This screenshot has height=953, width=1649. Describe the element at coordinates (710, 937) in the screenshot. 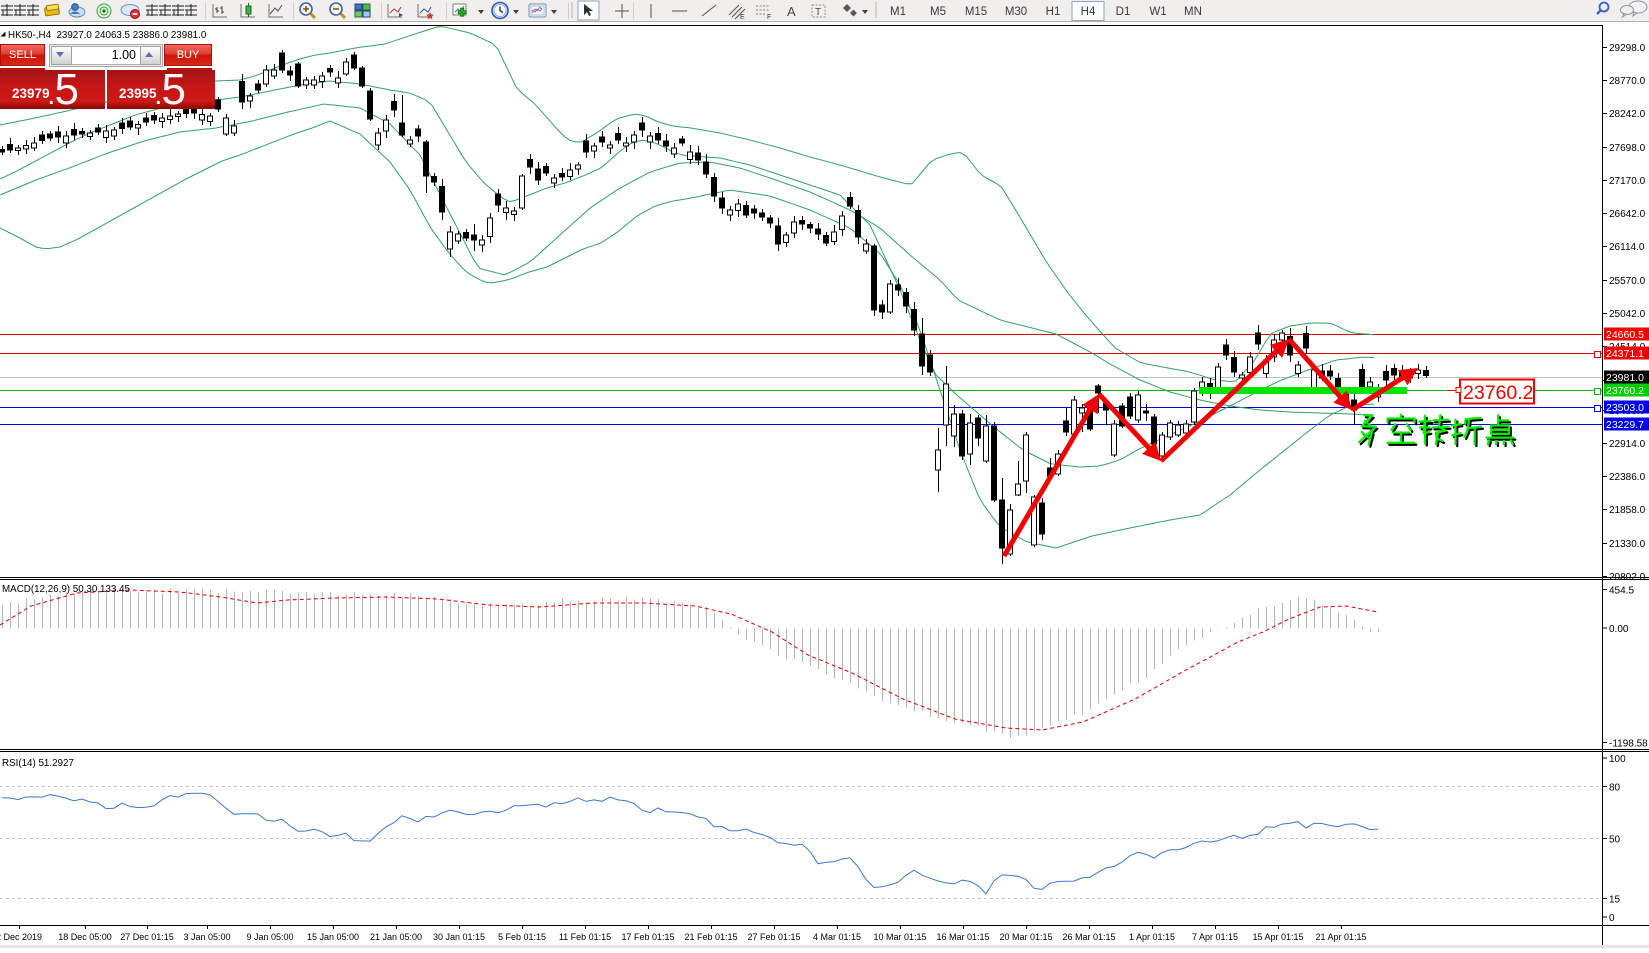

I see `svg-text: 21 Feb 01:15` at that location.